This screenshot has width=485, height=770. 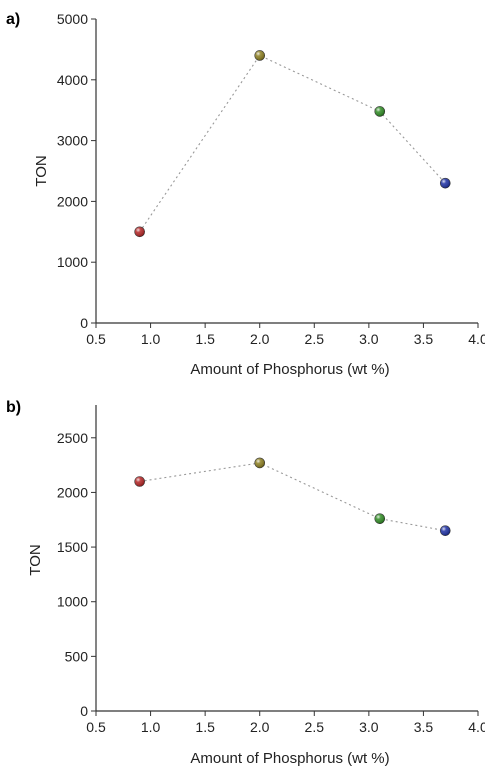 I want to click on x-tick-label-a: 3.0, so click(x=369, y=339).